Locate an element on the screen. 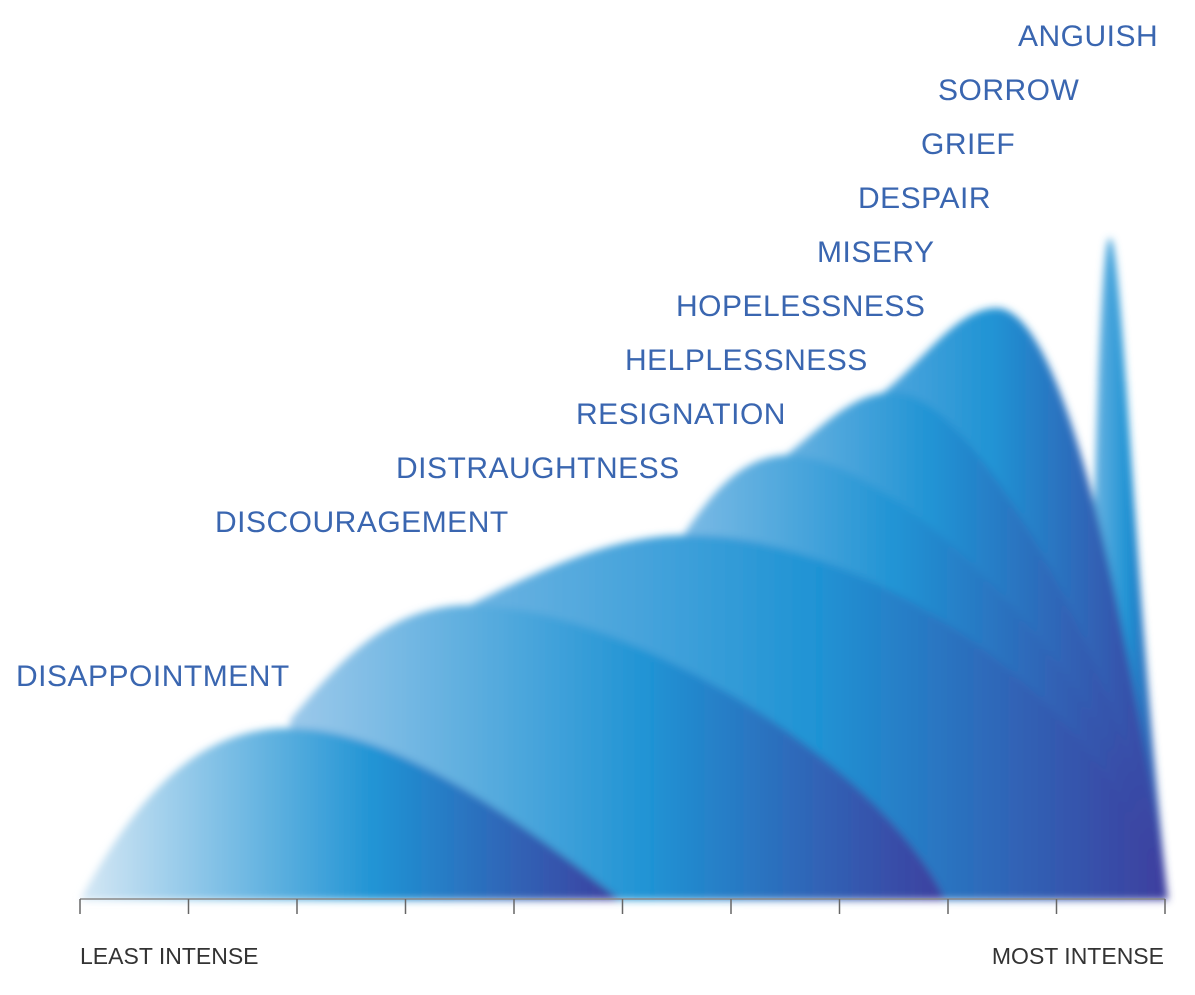 Image resolution: width=1195 pixels, height=995 pixels. label-disappointment: DISAPPOINTMENT is located at coordinates (153, 676).